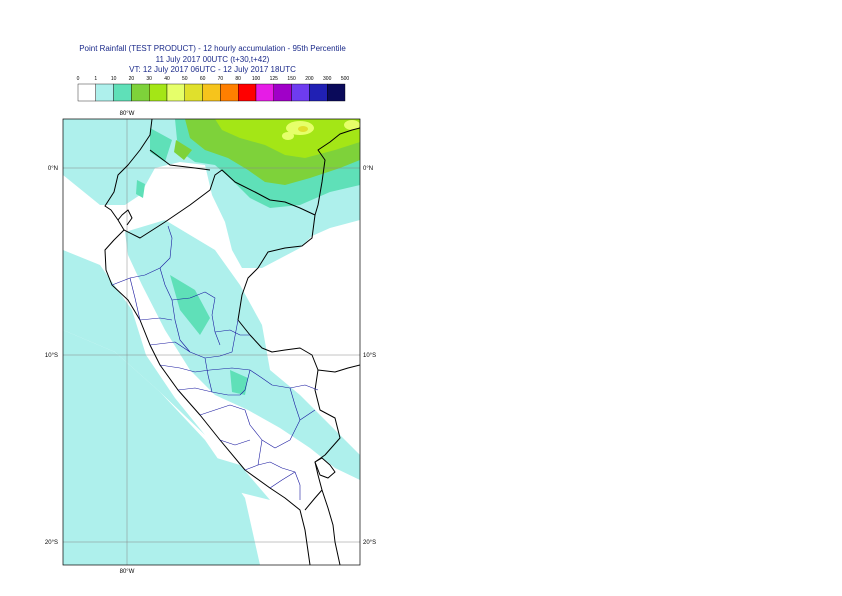 The width and height of the screenshot is (842, 596). Describe the element at coordinates (114, 79) in the screenshot. I see `legend-tick-label: 10` at that location.